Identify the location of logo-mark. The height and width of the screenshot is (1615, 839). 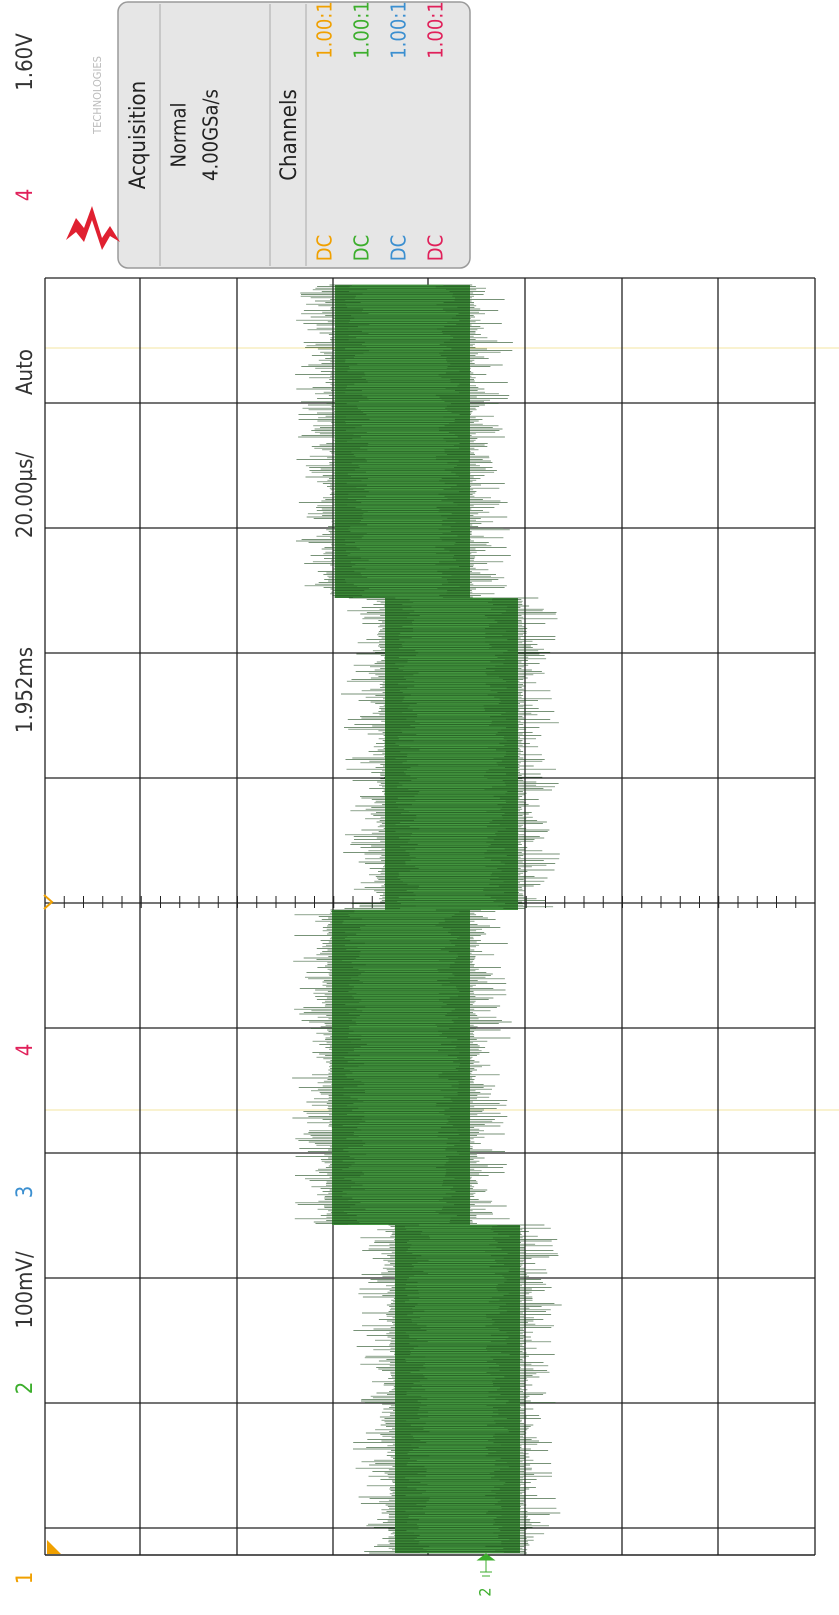
(93, 228).